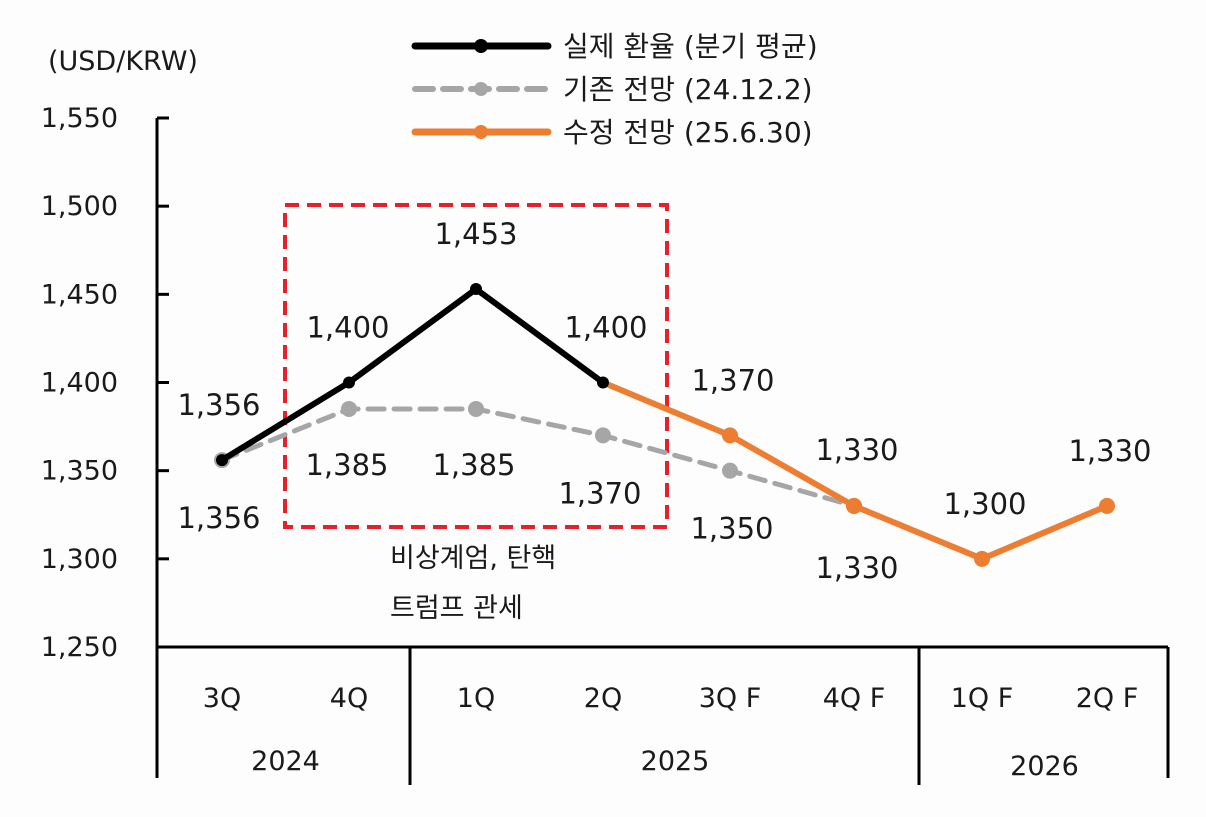 The height and width of the screenshot is (817, 1206). I want to click on x-tick-label: 3Q F, so click(730, 698).